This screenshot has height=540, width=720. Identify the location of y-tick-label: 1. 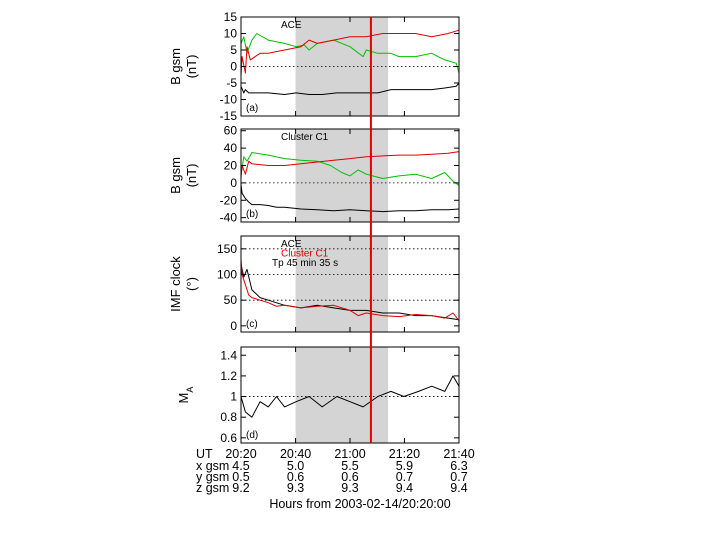
(233, 397).